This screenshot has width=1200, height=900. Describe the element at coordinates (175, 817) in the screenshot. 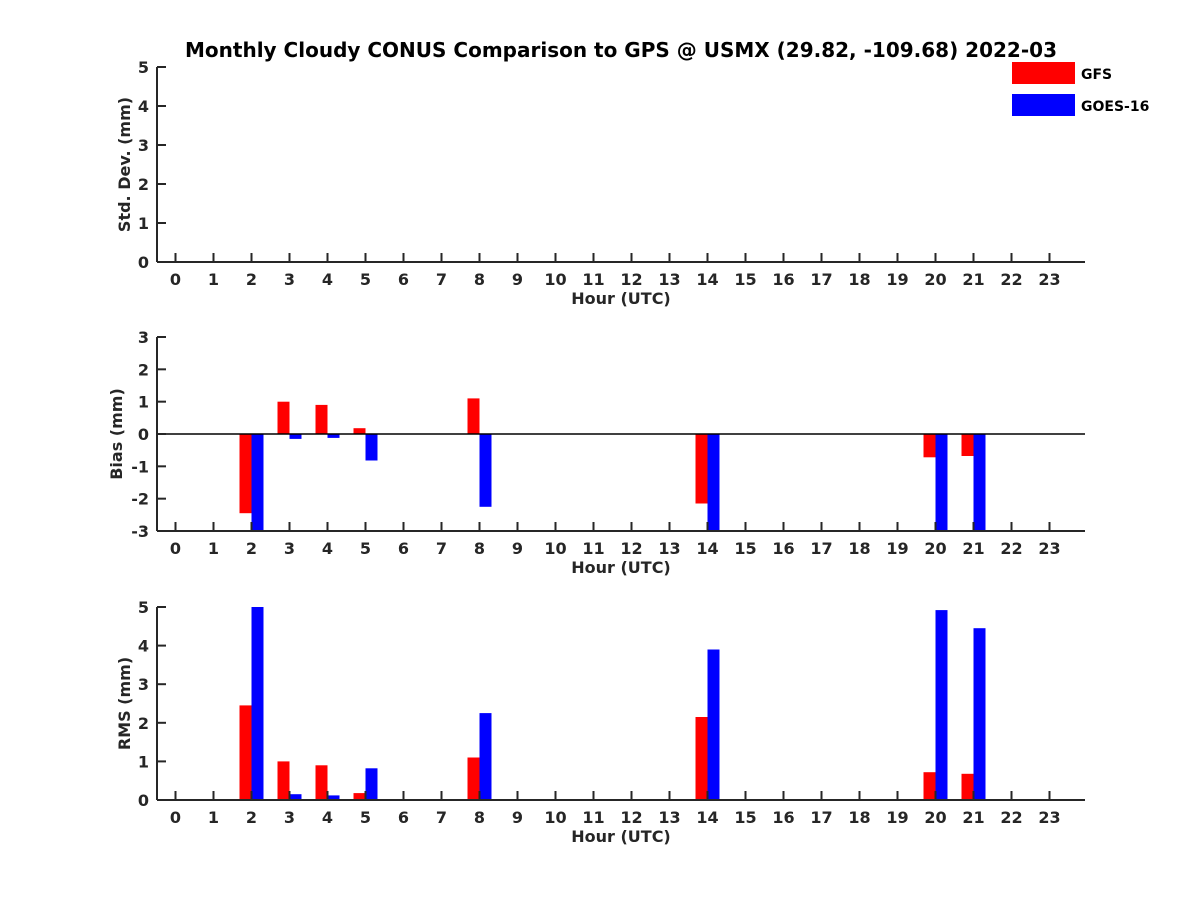

I see `rms-x-tick-label: 0` at that location.